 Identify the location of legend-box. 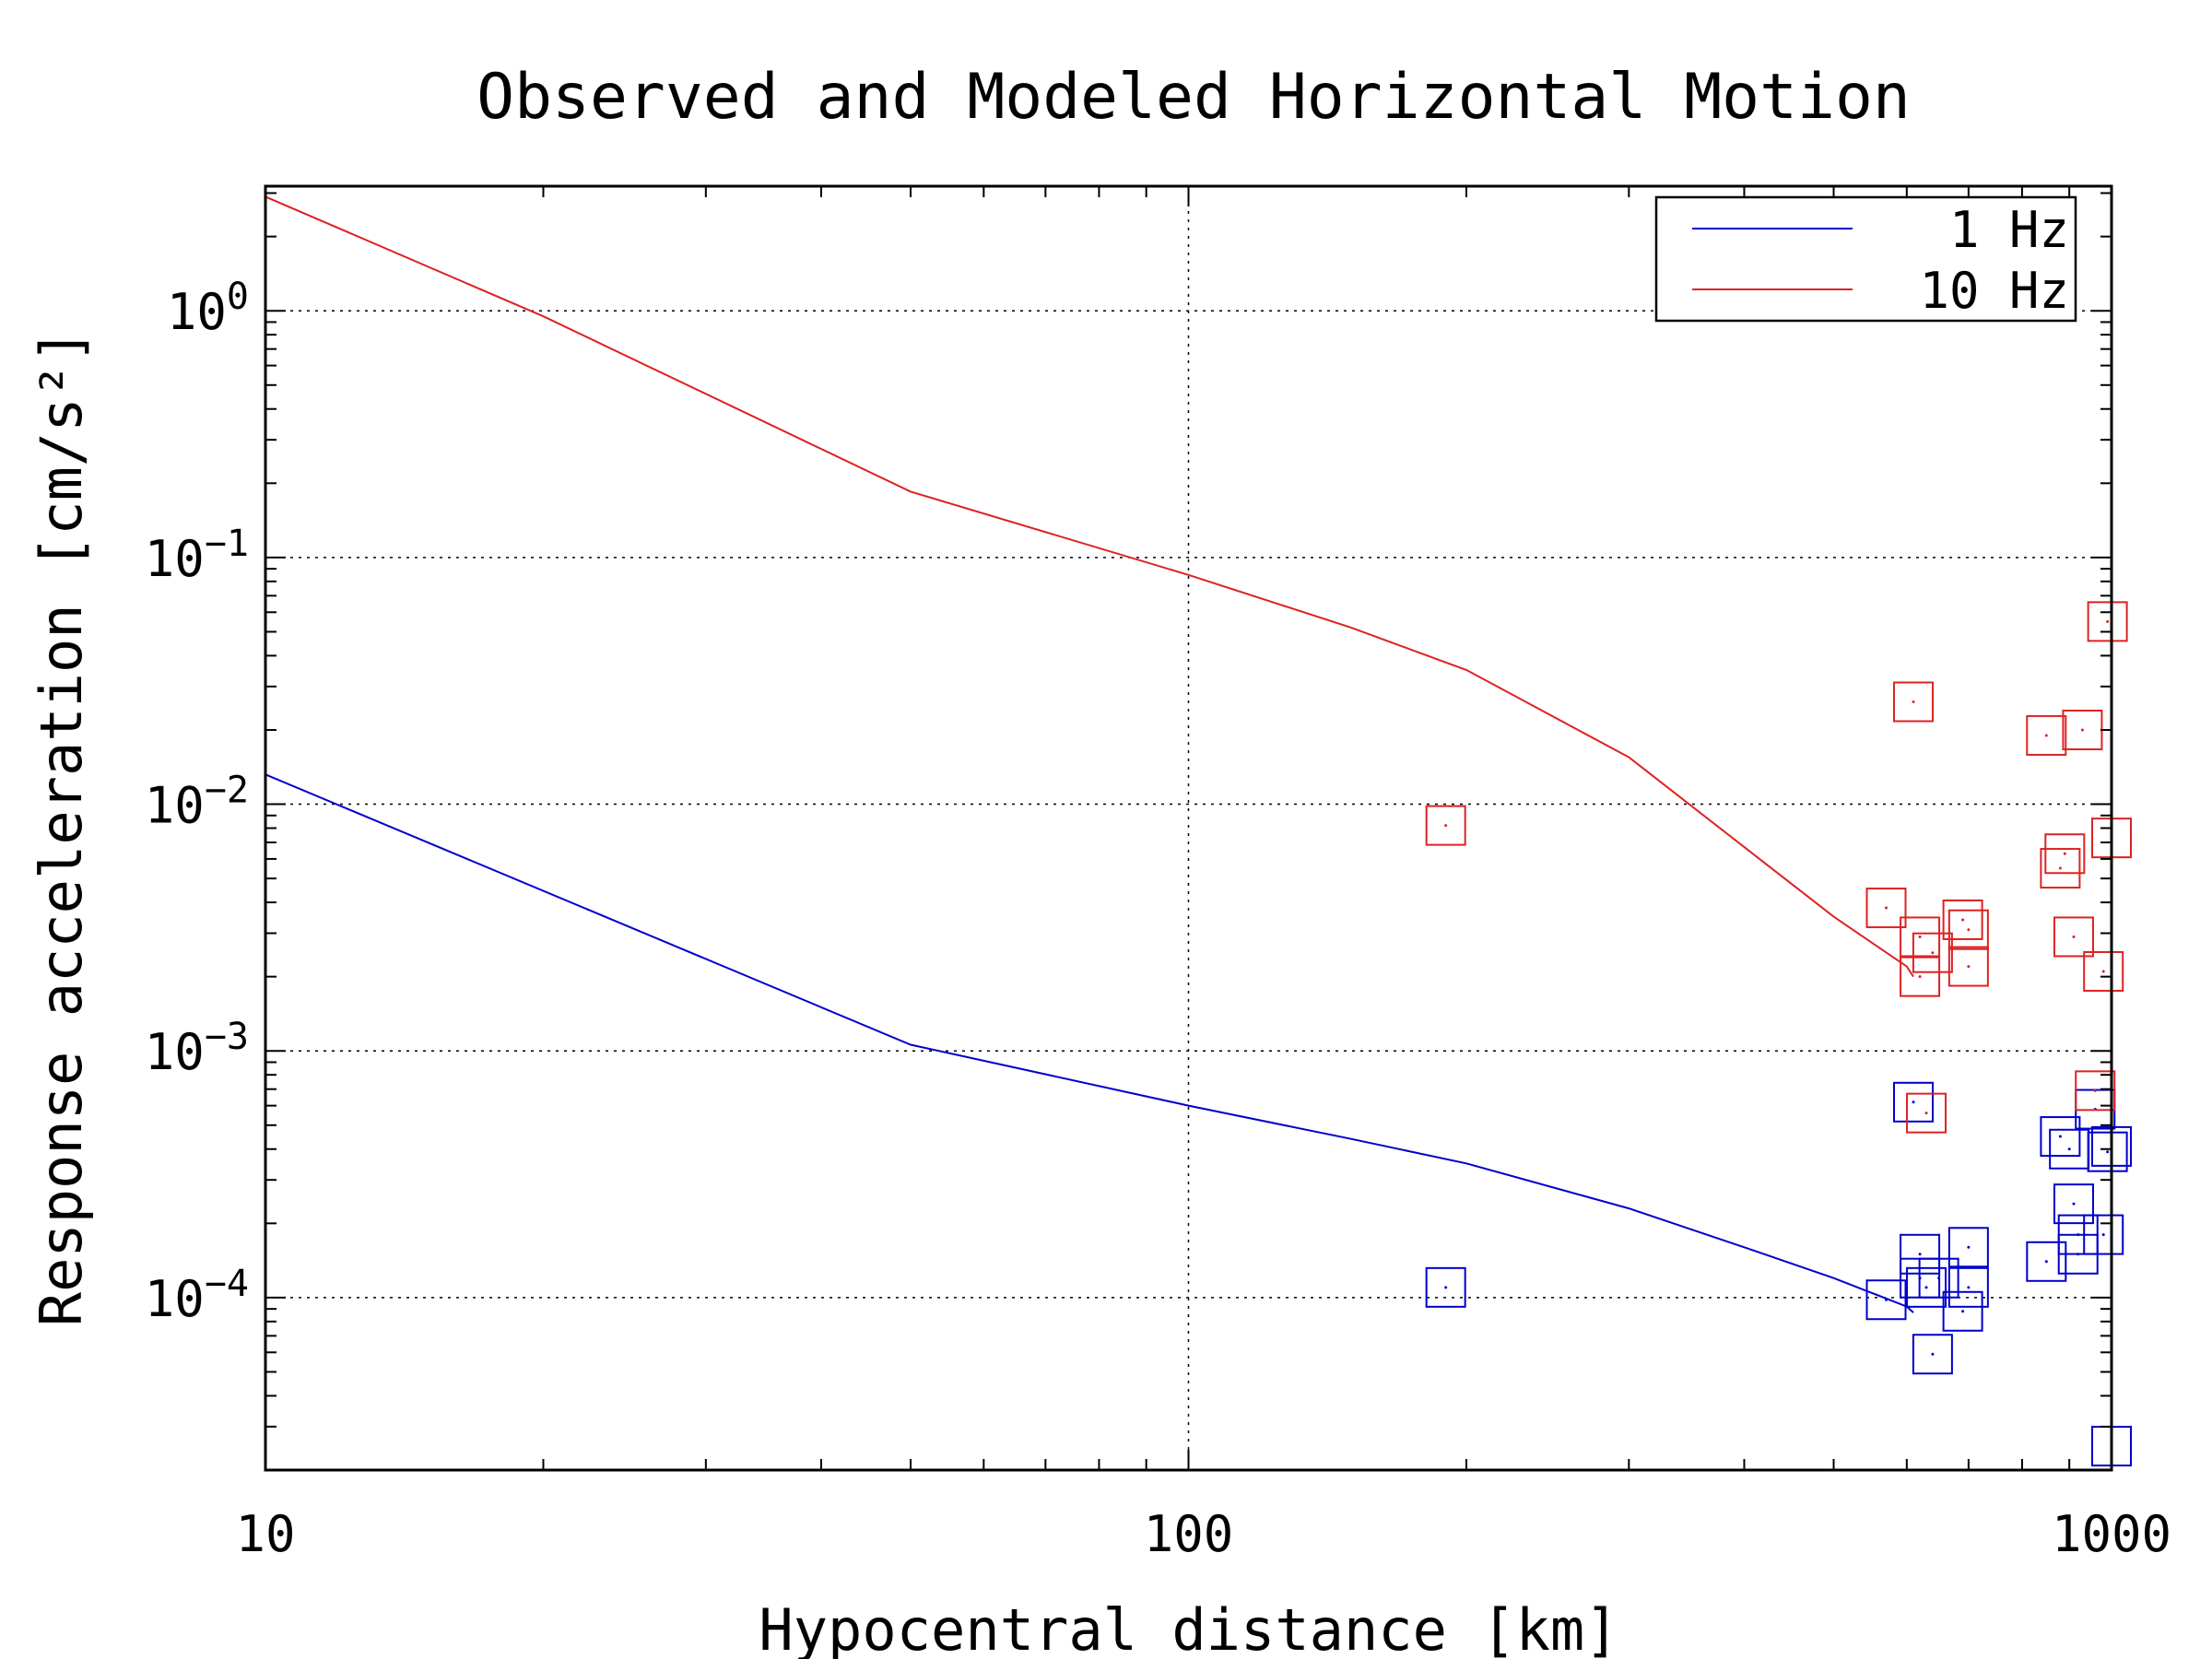
(1865, 259).